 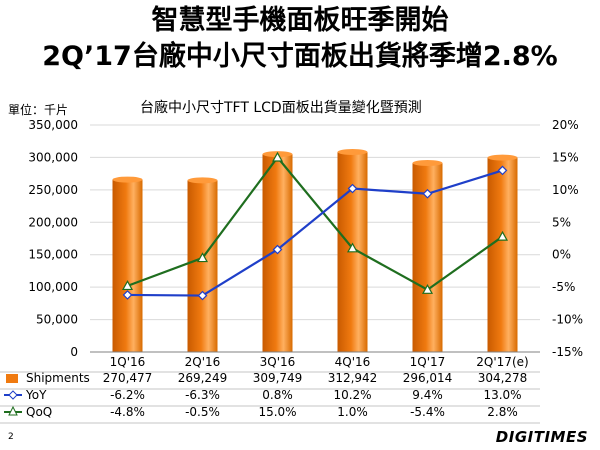 I want to click on legend-shipments-swatch, so click(x=12, y=378).